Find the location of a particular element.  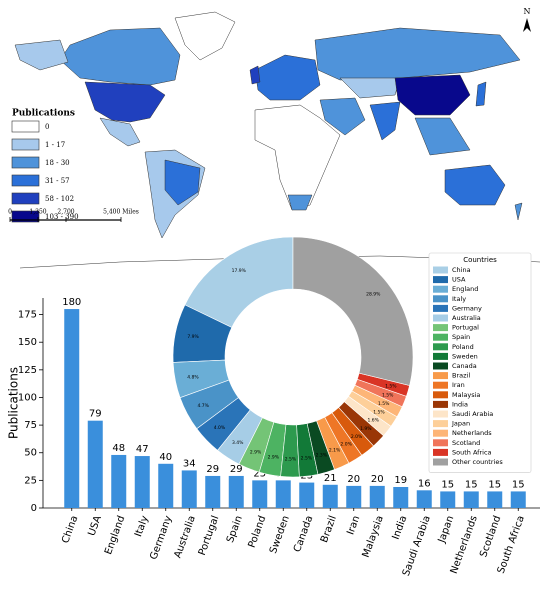

new-zealand is located at coordinates (518, 211).